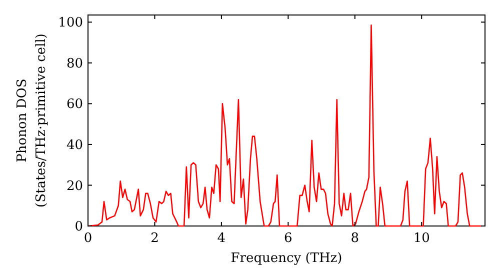 This screenshot has height=280, width=500. I want to click on y-tick-label: 20, so click(74, 186).